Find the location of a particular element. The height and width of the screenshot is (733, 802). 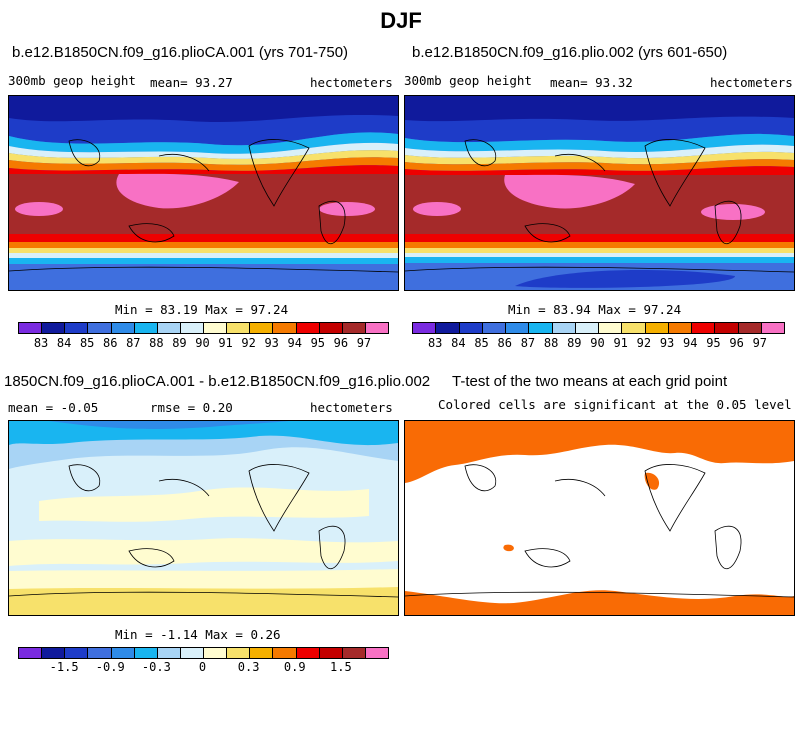

panel1-colorbar-tick-label: 85 is located at coordinates (87, 343).